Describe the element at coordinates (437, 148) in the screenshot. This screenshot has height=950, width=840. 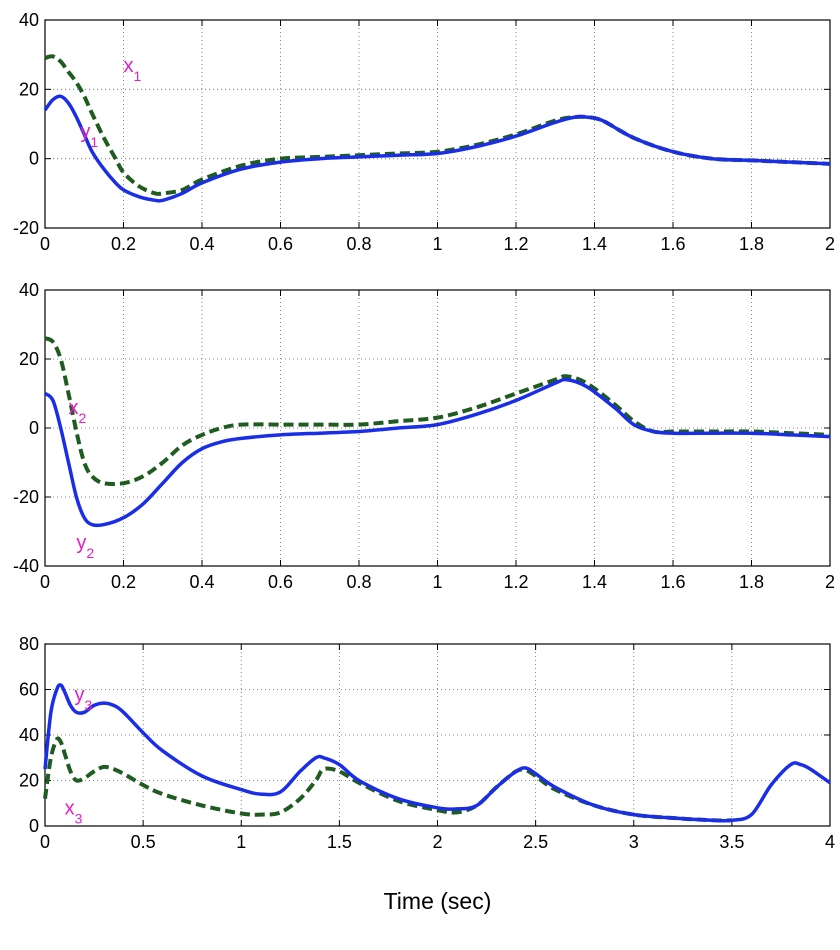
I see `series-line-y1` at that location.